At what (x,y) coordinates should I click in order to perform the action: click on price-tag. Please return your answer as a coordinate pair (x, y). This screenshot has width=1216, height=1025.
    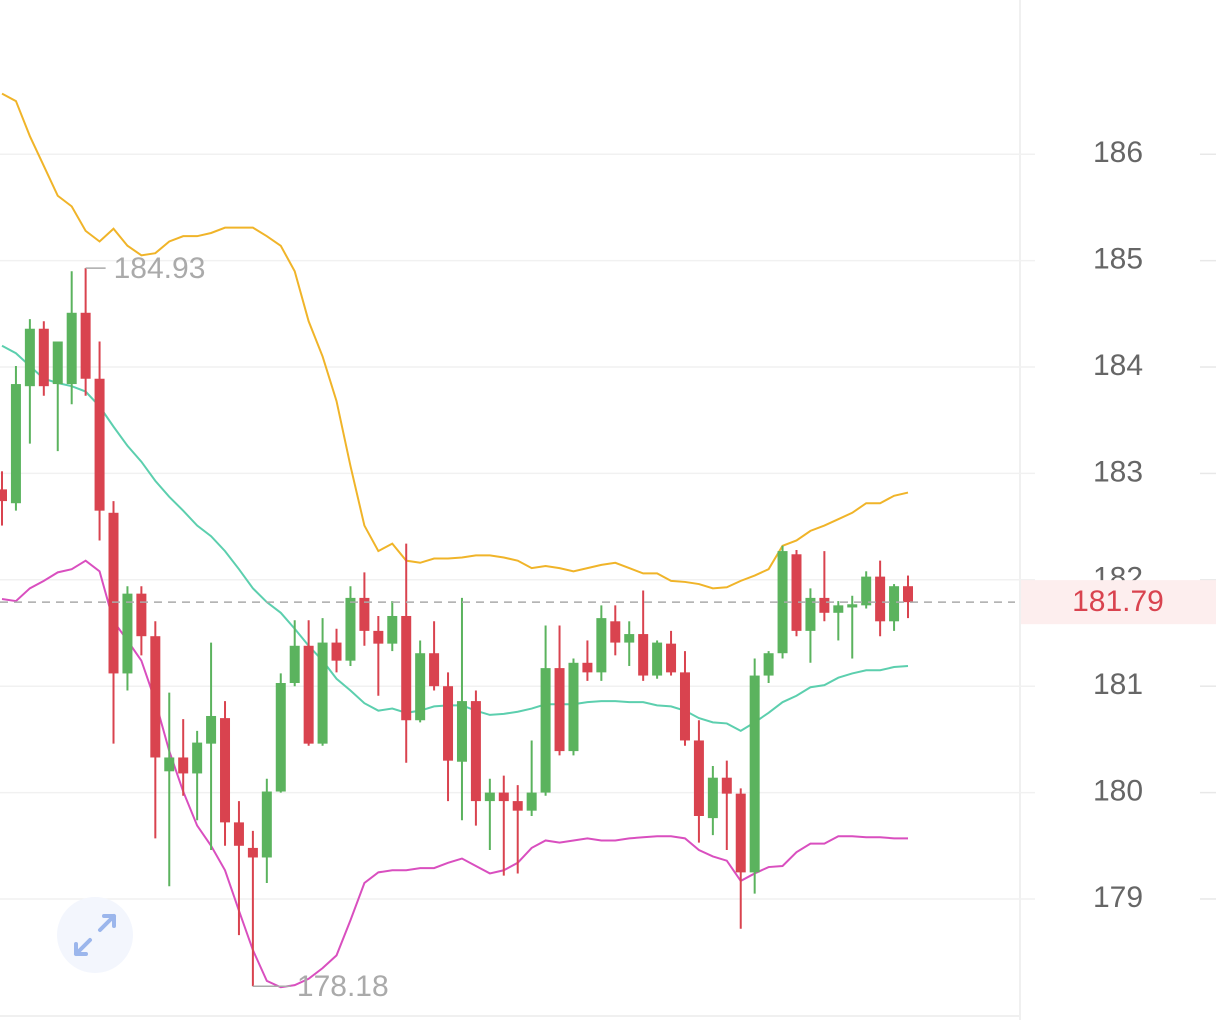
    Looking at the image, I should click on (1118, 602).